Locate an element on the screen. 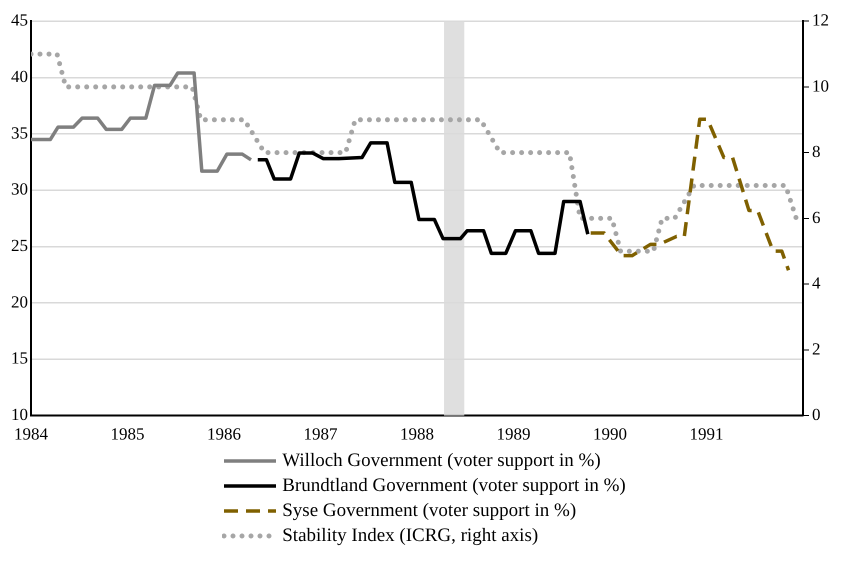 The image size is (848, 571). y-tick-label: 25 is located at coordinates (19, 246).